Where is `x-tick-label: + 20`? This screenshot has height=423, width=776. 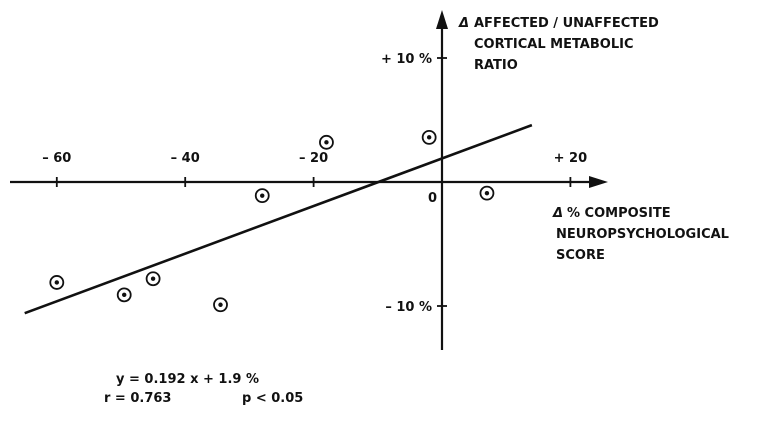
x-tick-label: + 20 is located at coordinates (571, 158).